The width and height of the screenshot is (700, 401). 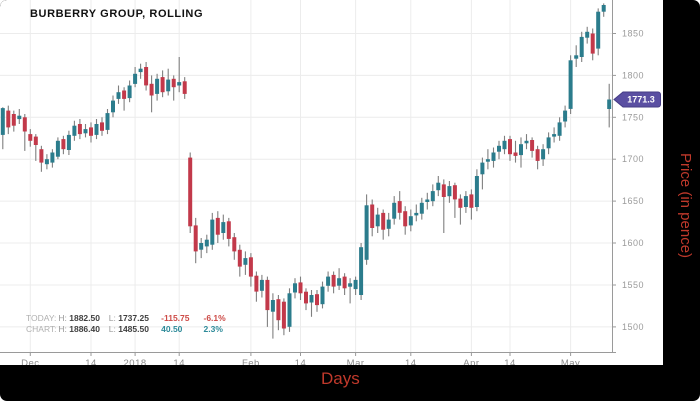 I want to click on x-axis-title: Days, so click(x=340, y=378).